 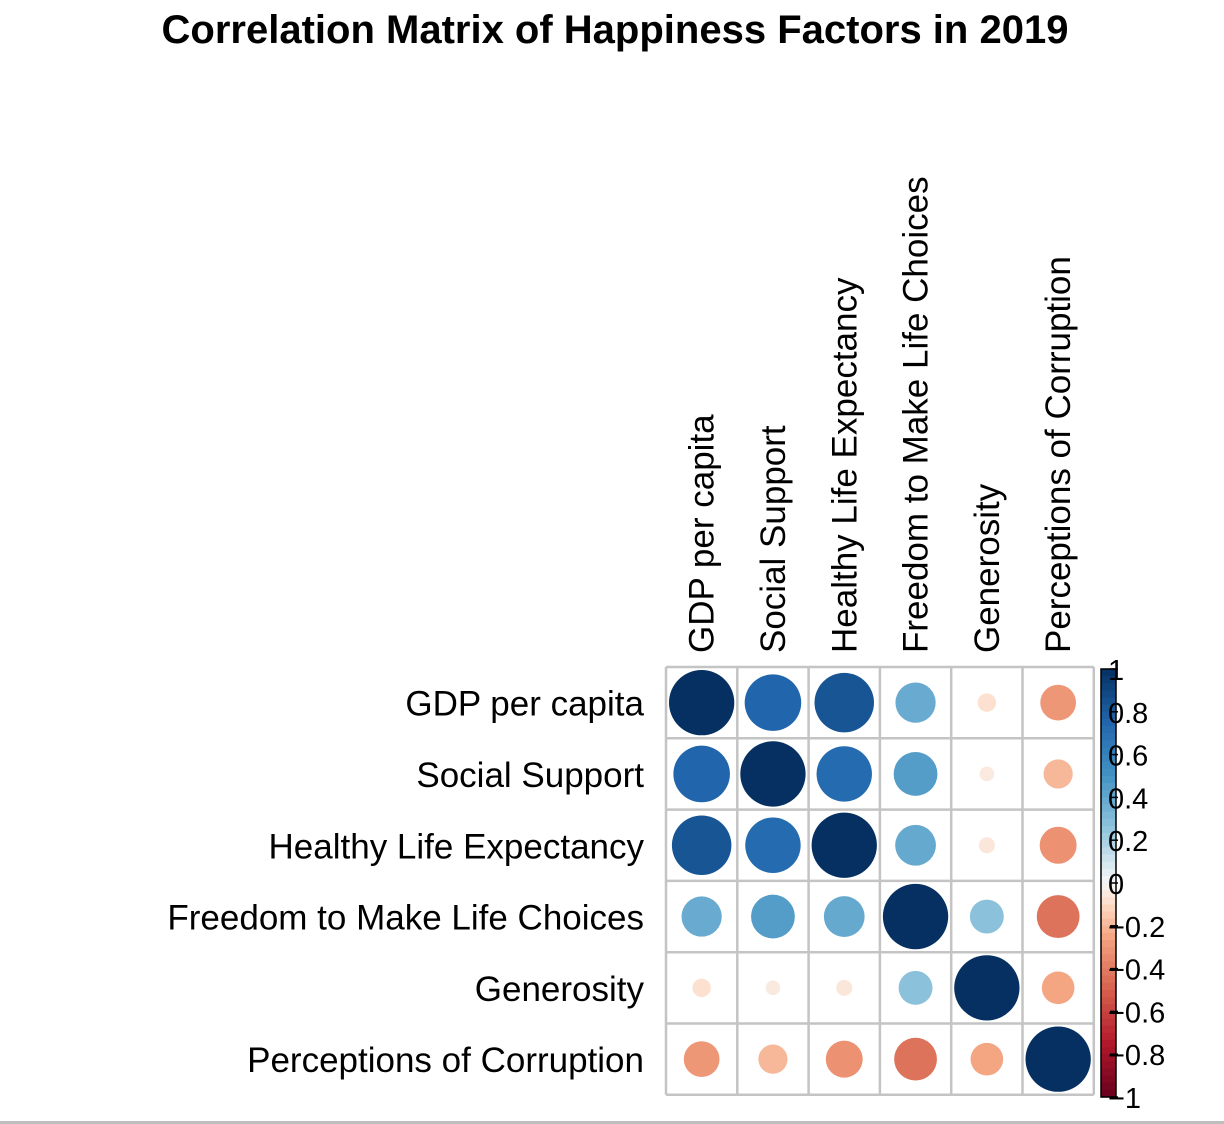 What do you see at coordinates (1136, 1013) in the screenshot?
I see `colorbar-tick-label: −0.6` at bounding box center [1136, 1013].